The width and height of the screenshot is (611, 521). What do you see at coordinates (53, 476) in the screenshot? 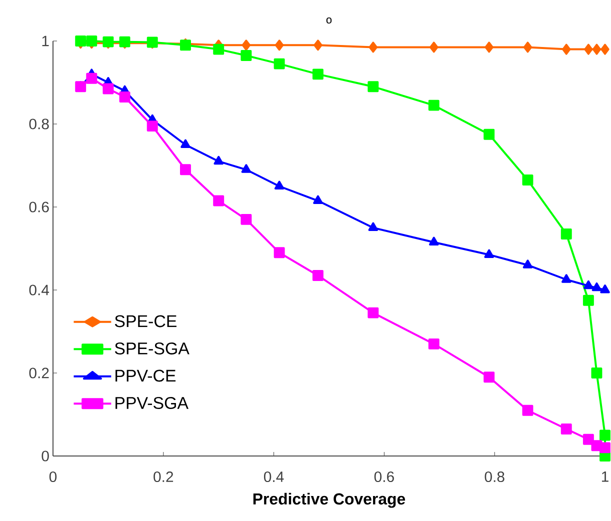
I see `x-tick-label: 0` at bounding box center [53, 476].